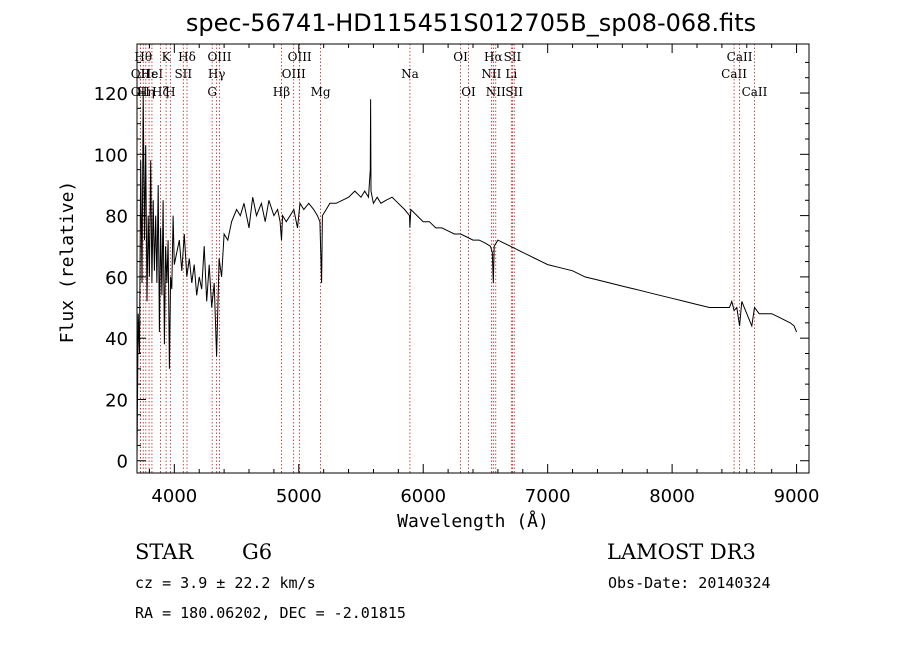  I want to click on spectral-line-label: Li, so click(511, 74).